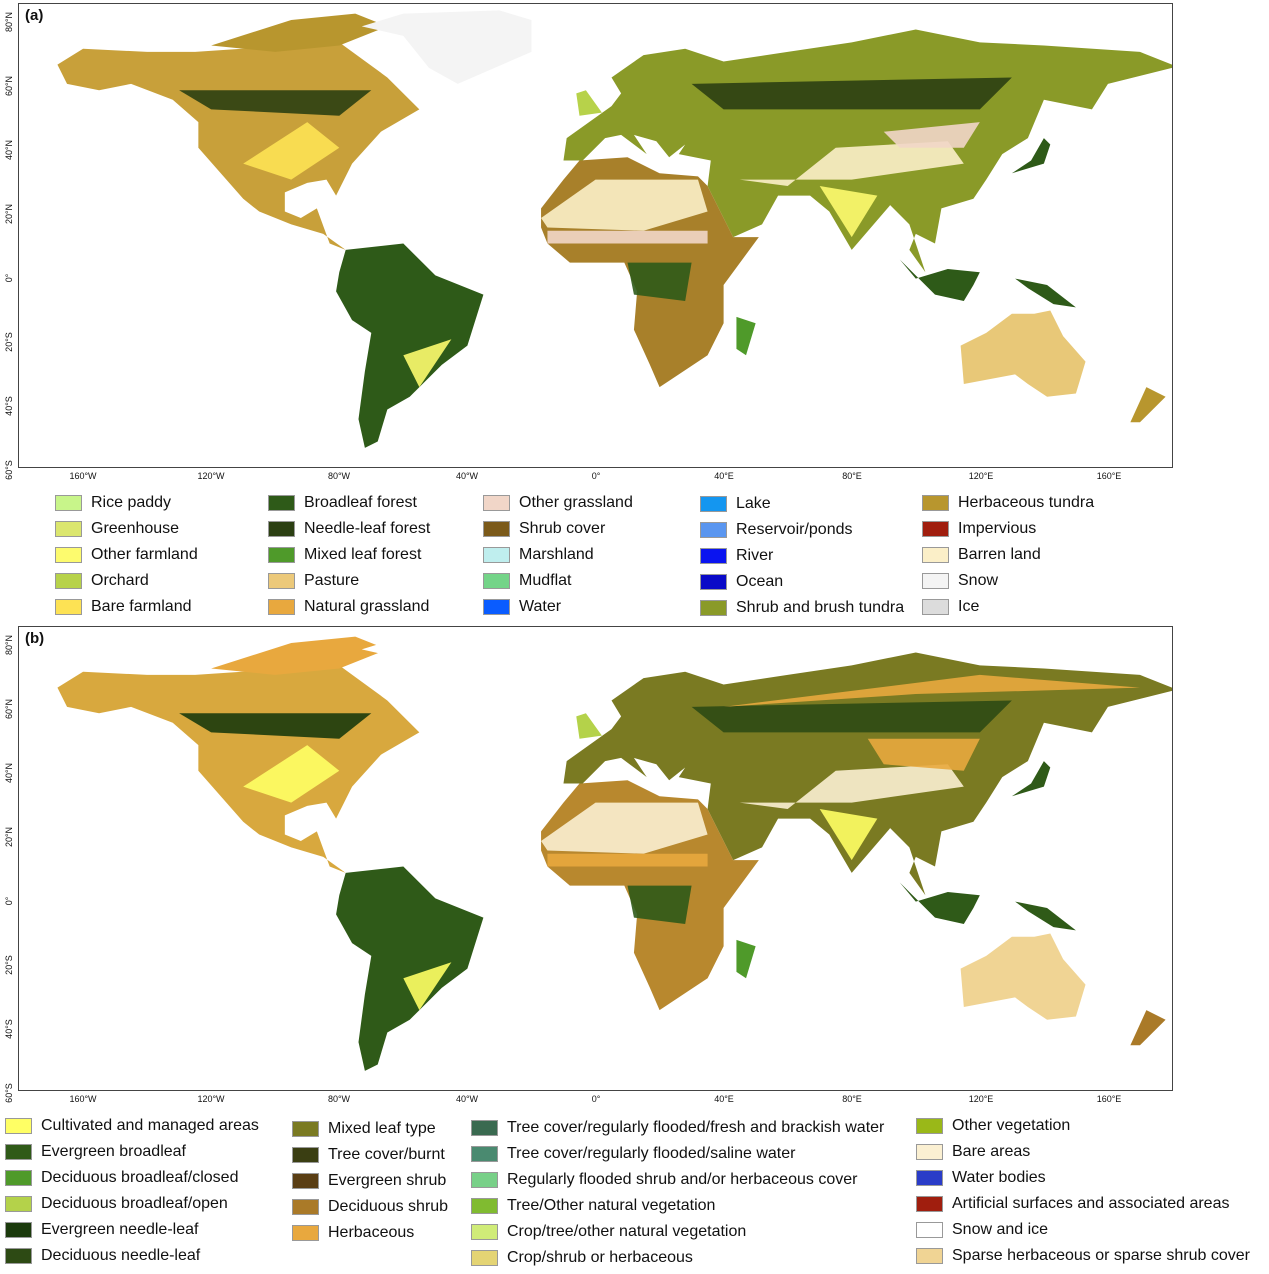 The image size is (1269, 1274). Describe the element at coordinates (978, 580) in the screenshot. I see `legend-label: Snow` at that location.